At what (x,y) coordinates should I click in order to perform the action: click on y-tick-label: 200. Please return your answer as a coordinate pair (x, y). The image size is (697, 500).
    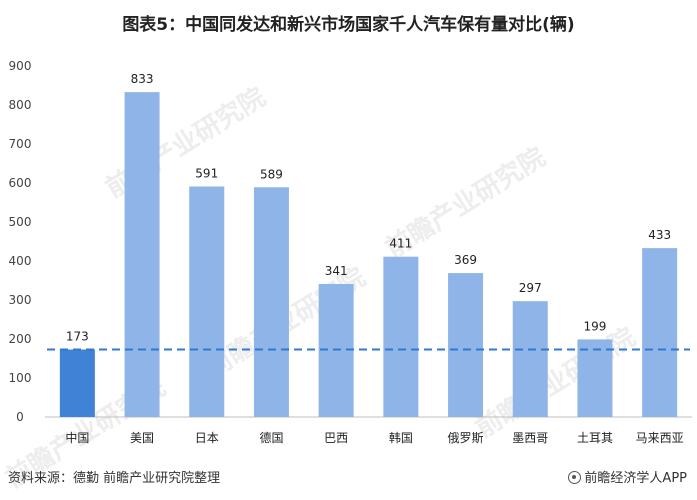
    Looking at the image, I should click on (20, 339).